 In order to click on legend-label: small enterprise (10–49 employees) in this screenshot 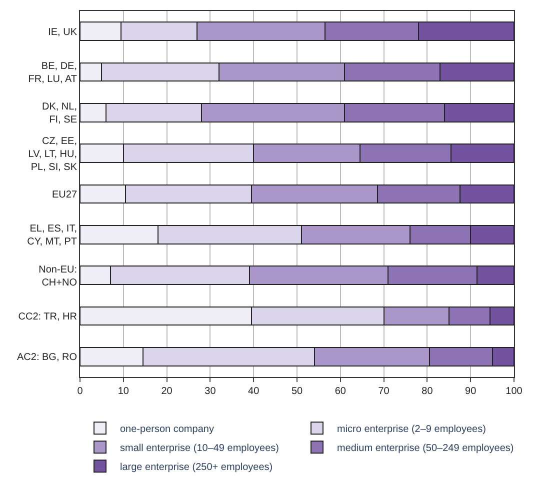, I will do `click(199, 448)`.